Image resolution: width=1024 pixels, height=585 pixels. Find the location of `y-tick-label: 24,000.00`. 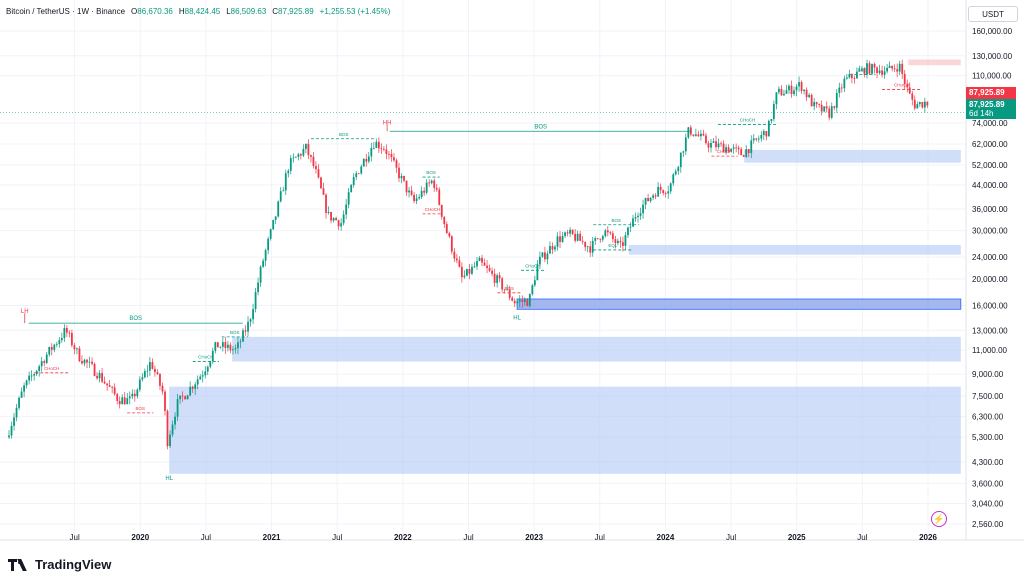

y-tick-label: 24,000.00 is located at coordinates (990, 257).